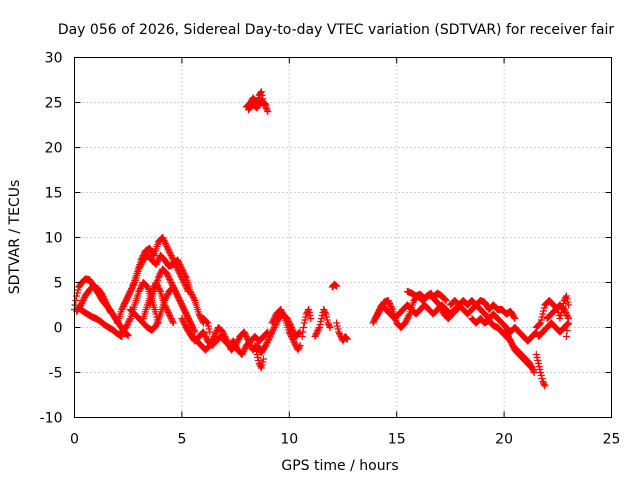 This screenshot has width=640, height=480. What do you see at coordinates (54, 239) in the screenshot?
I see `y-tick-label: 10` at bounding box center [54, 239].